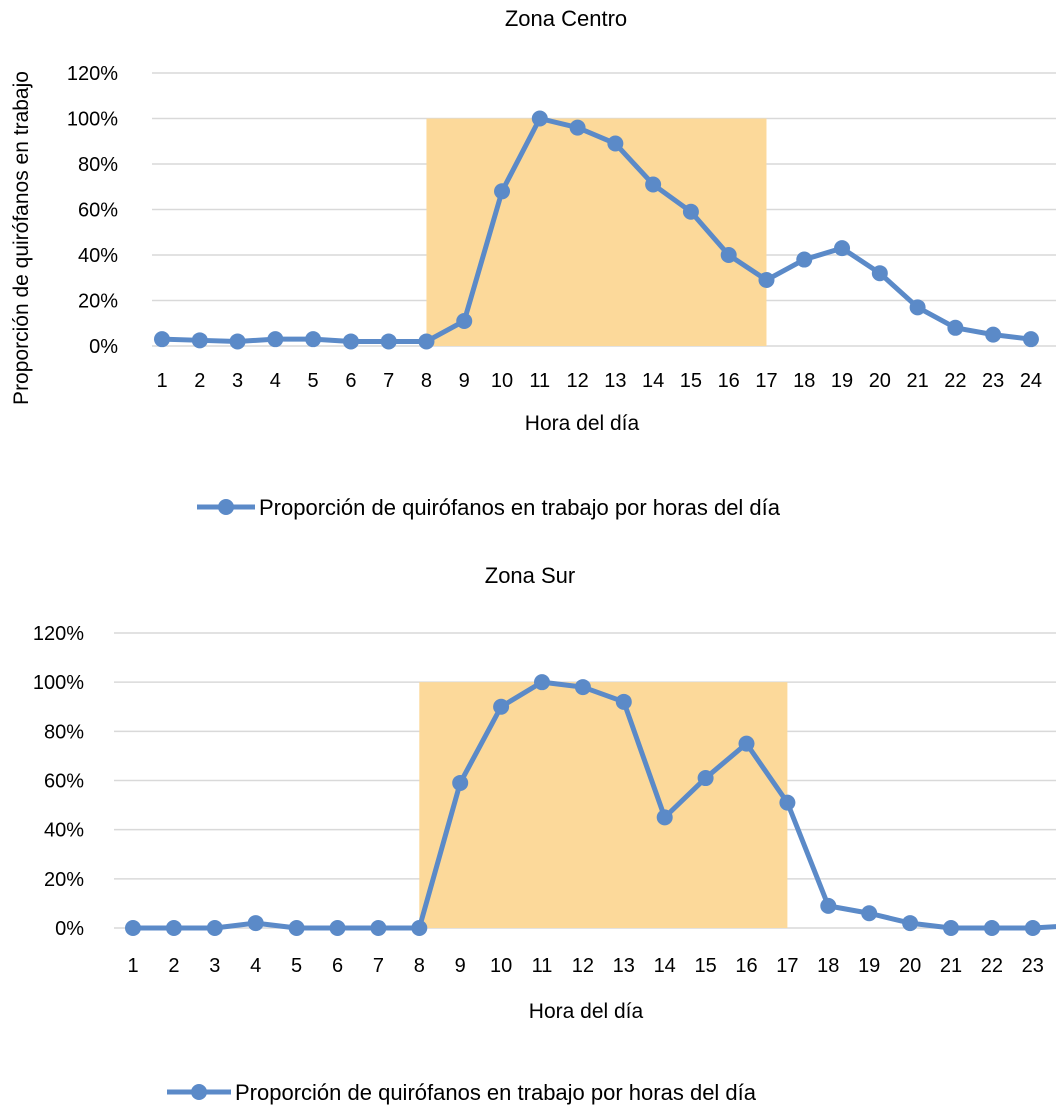 This screenshot has width=1056, height=1115. What do you see at coordinates (1031, 381) in the screenshot?
I see `x-tick-label: 24` at bounding box center [1031, 381].